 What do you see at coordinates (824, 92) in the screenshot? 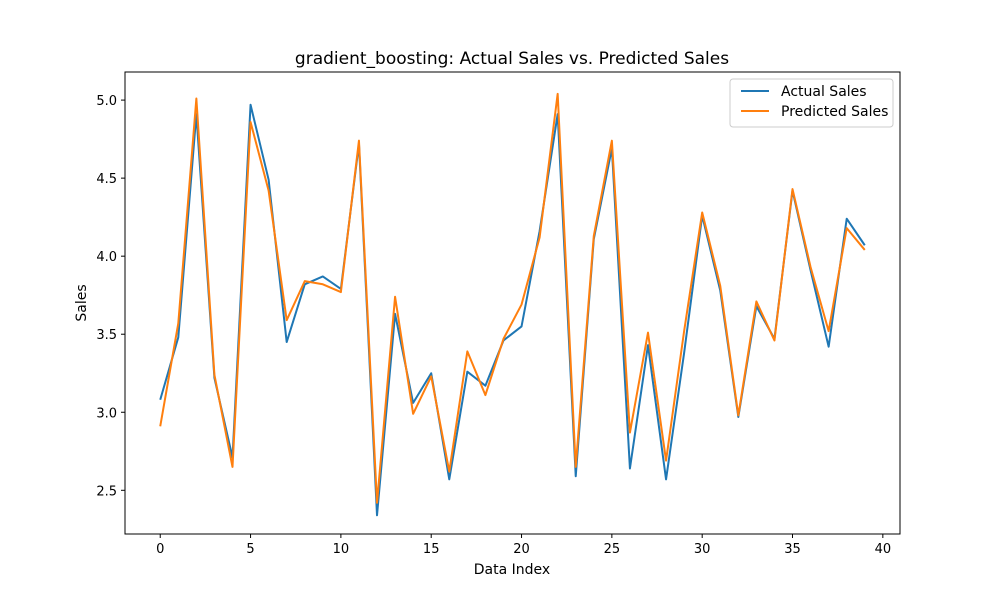
I see `legend-label-actual-sales: Actual Sales` at bounding box center [824, 92].